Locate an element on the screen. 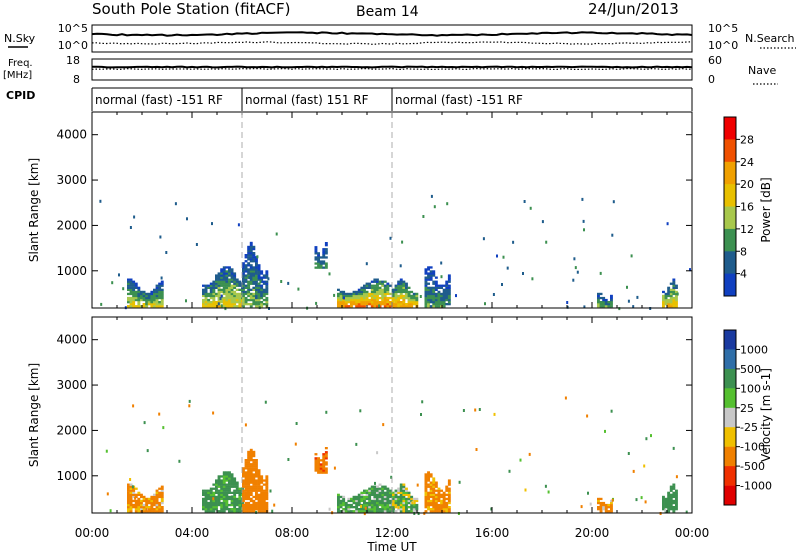  x-tick-label: 00:00 is located at coordinates (692, 533).